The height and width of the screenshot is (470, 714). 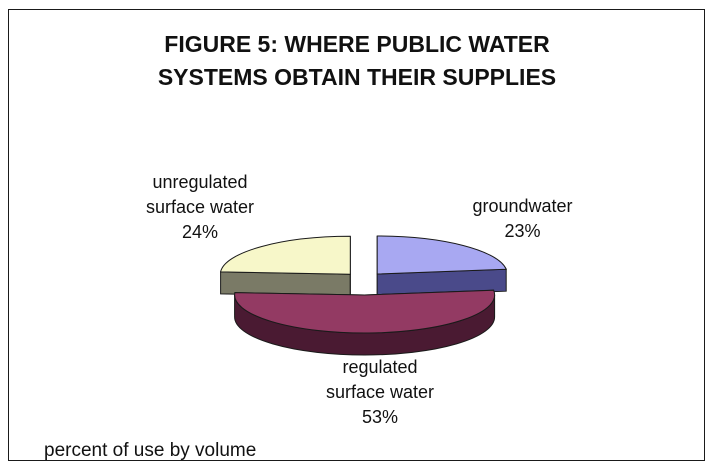 What do you see at coordinates (365, 311) in the screenshot?
I see `slice-top-regulated` at bounding box center [365, 311].